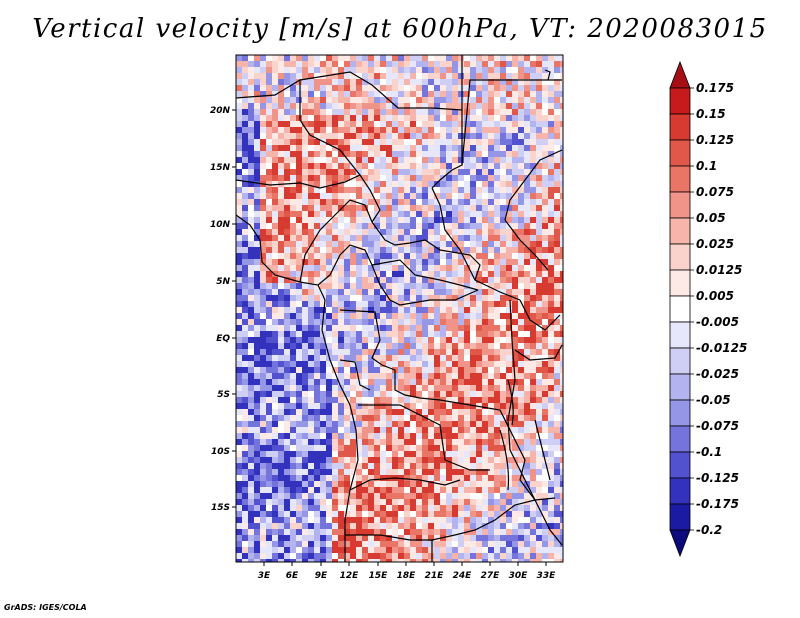 The width and height of the screenshot is (800, 618). I want to click on lon-label: 24E, so click(463, 576).